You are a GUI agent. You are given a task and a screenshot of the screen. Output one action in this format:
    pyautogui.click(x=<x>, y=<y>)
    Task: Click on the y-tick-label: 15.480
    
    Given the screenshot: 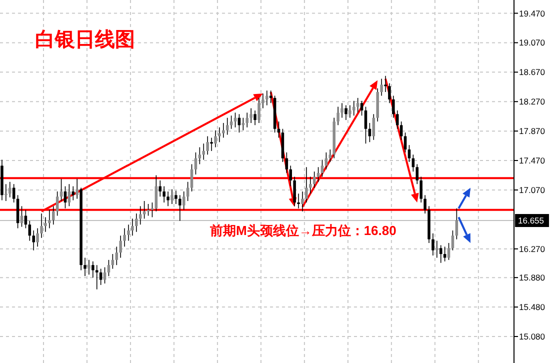 What is the action you would take?
    pyautogui.click(x=532, y=307)
    